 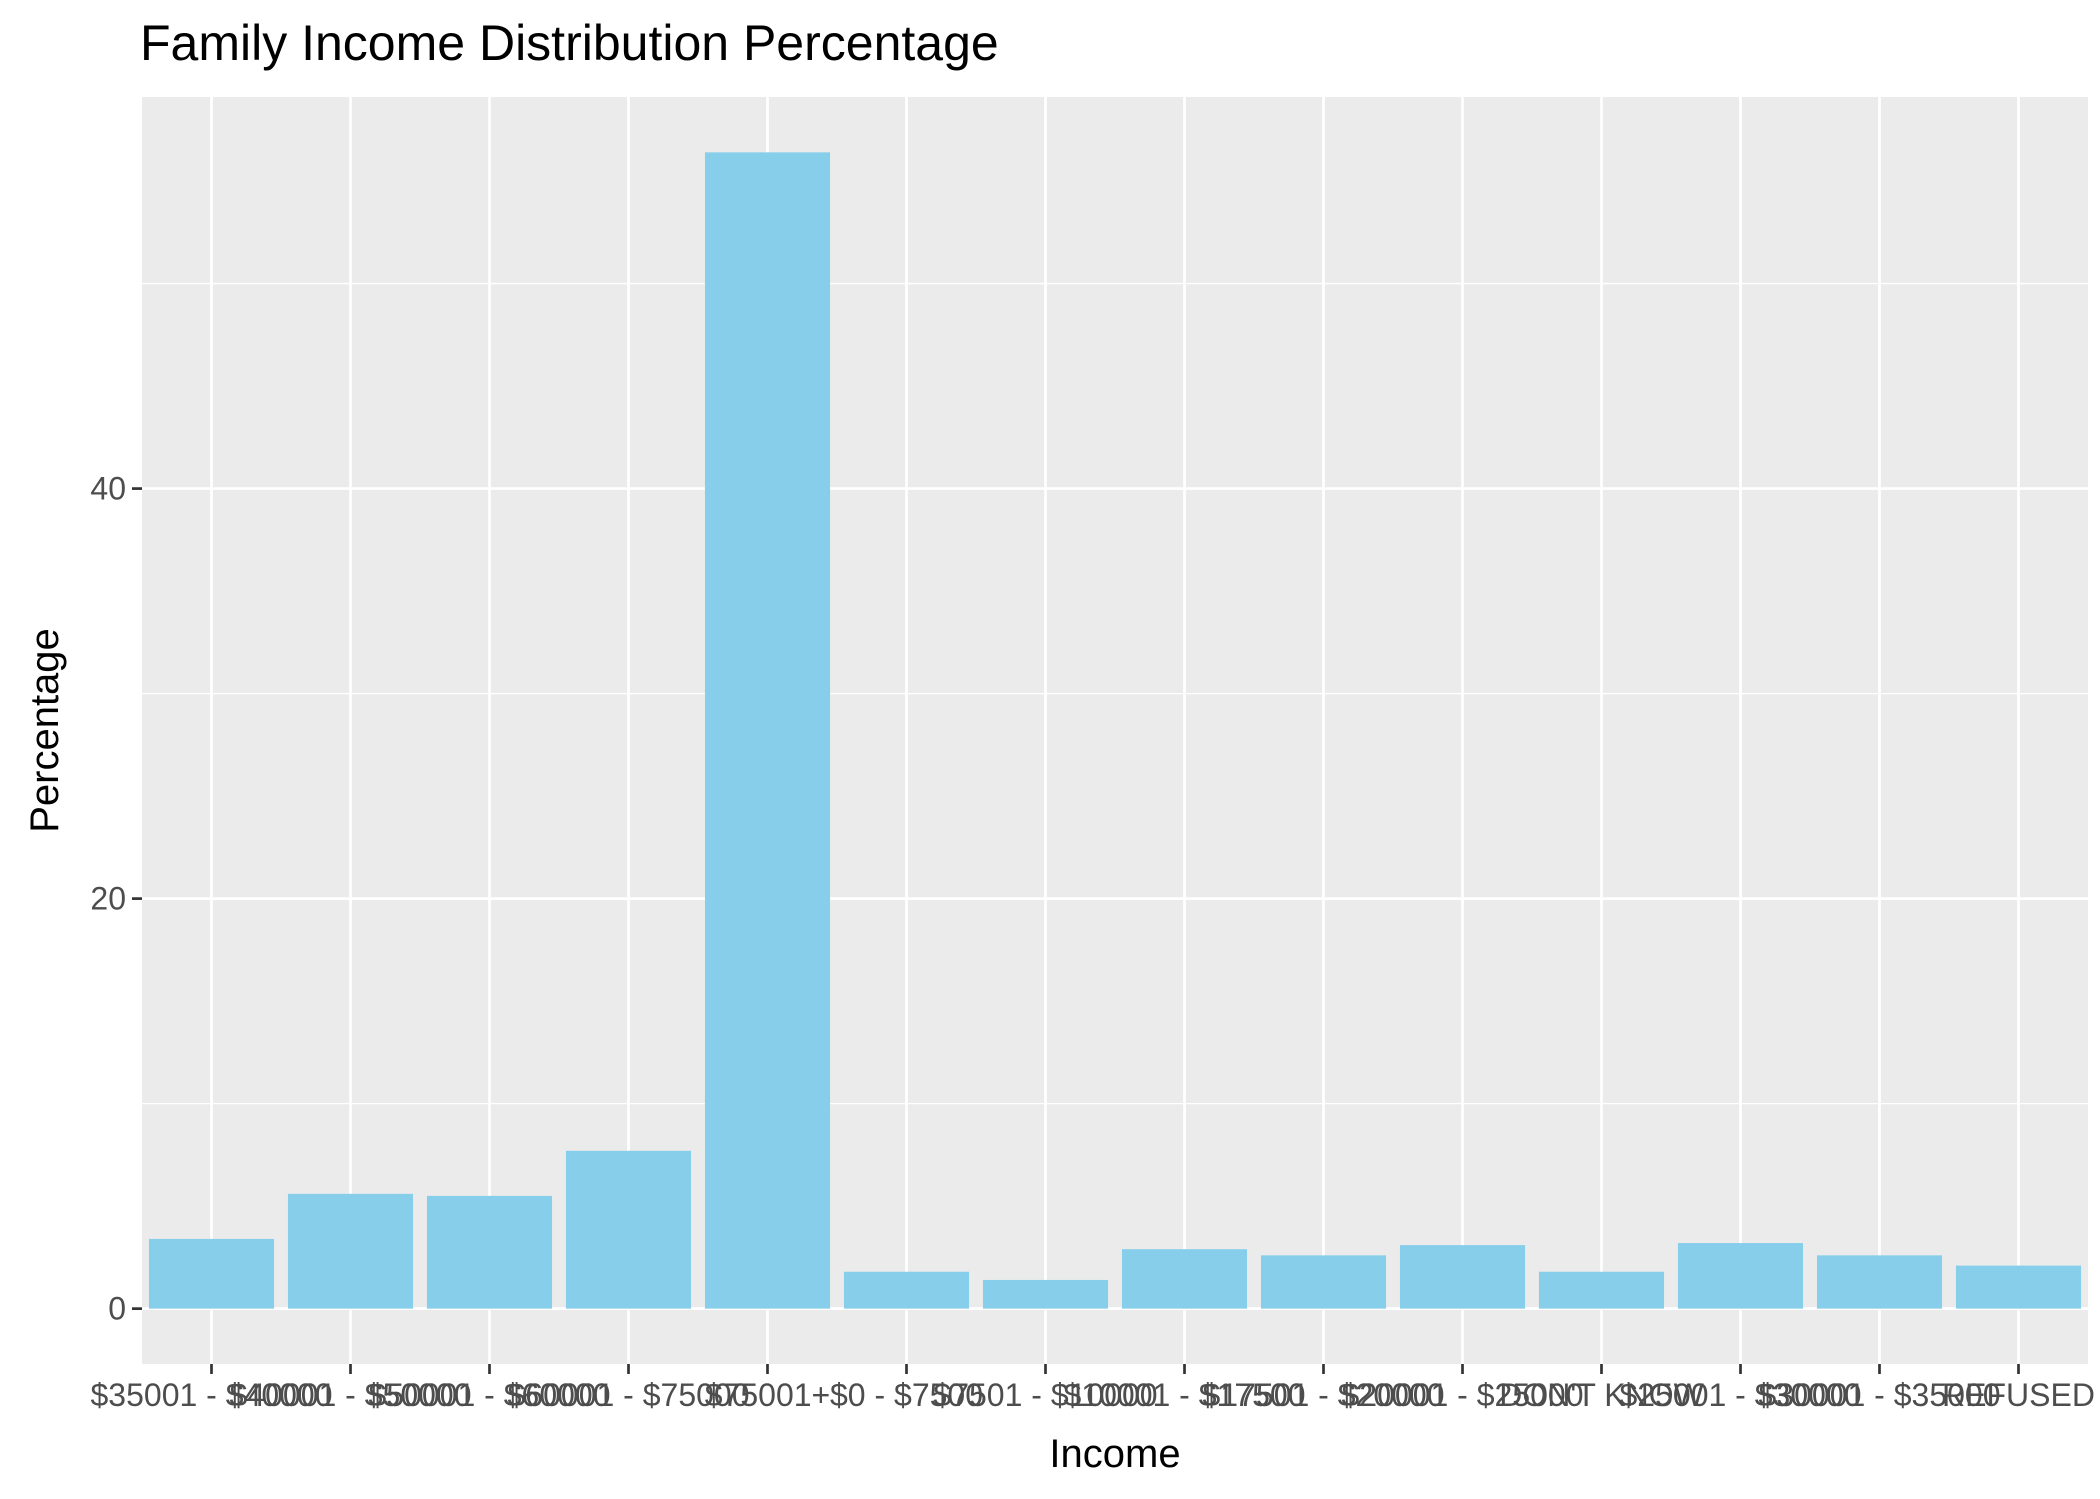 What do you see at coordinates (906, 1395) in the screenshot?
I see `x-tick-label: $0 - $7500` at bounding box center [906, 1395].